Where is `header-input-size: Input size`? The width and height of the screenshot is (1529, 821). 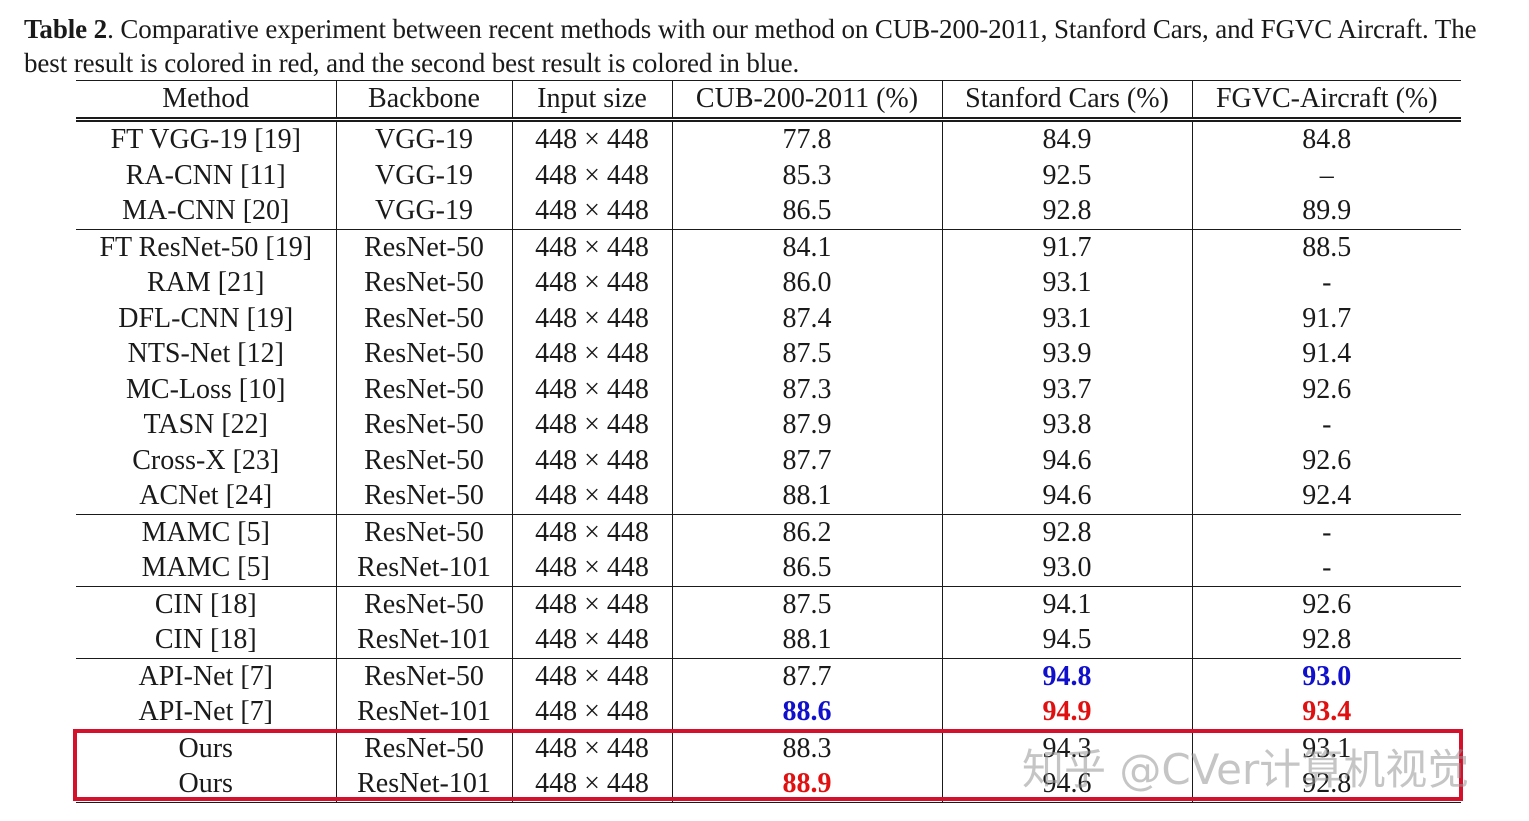
header-input-size: Input size is located at coordinates (591, 100).